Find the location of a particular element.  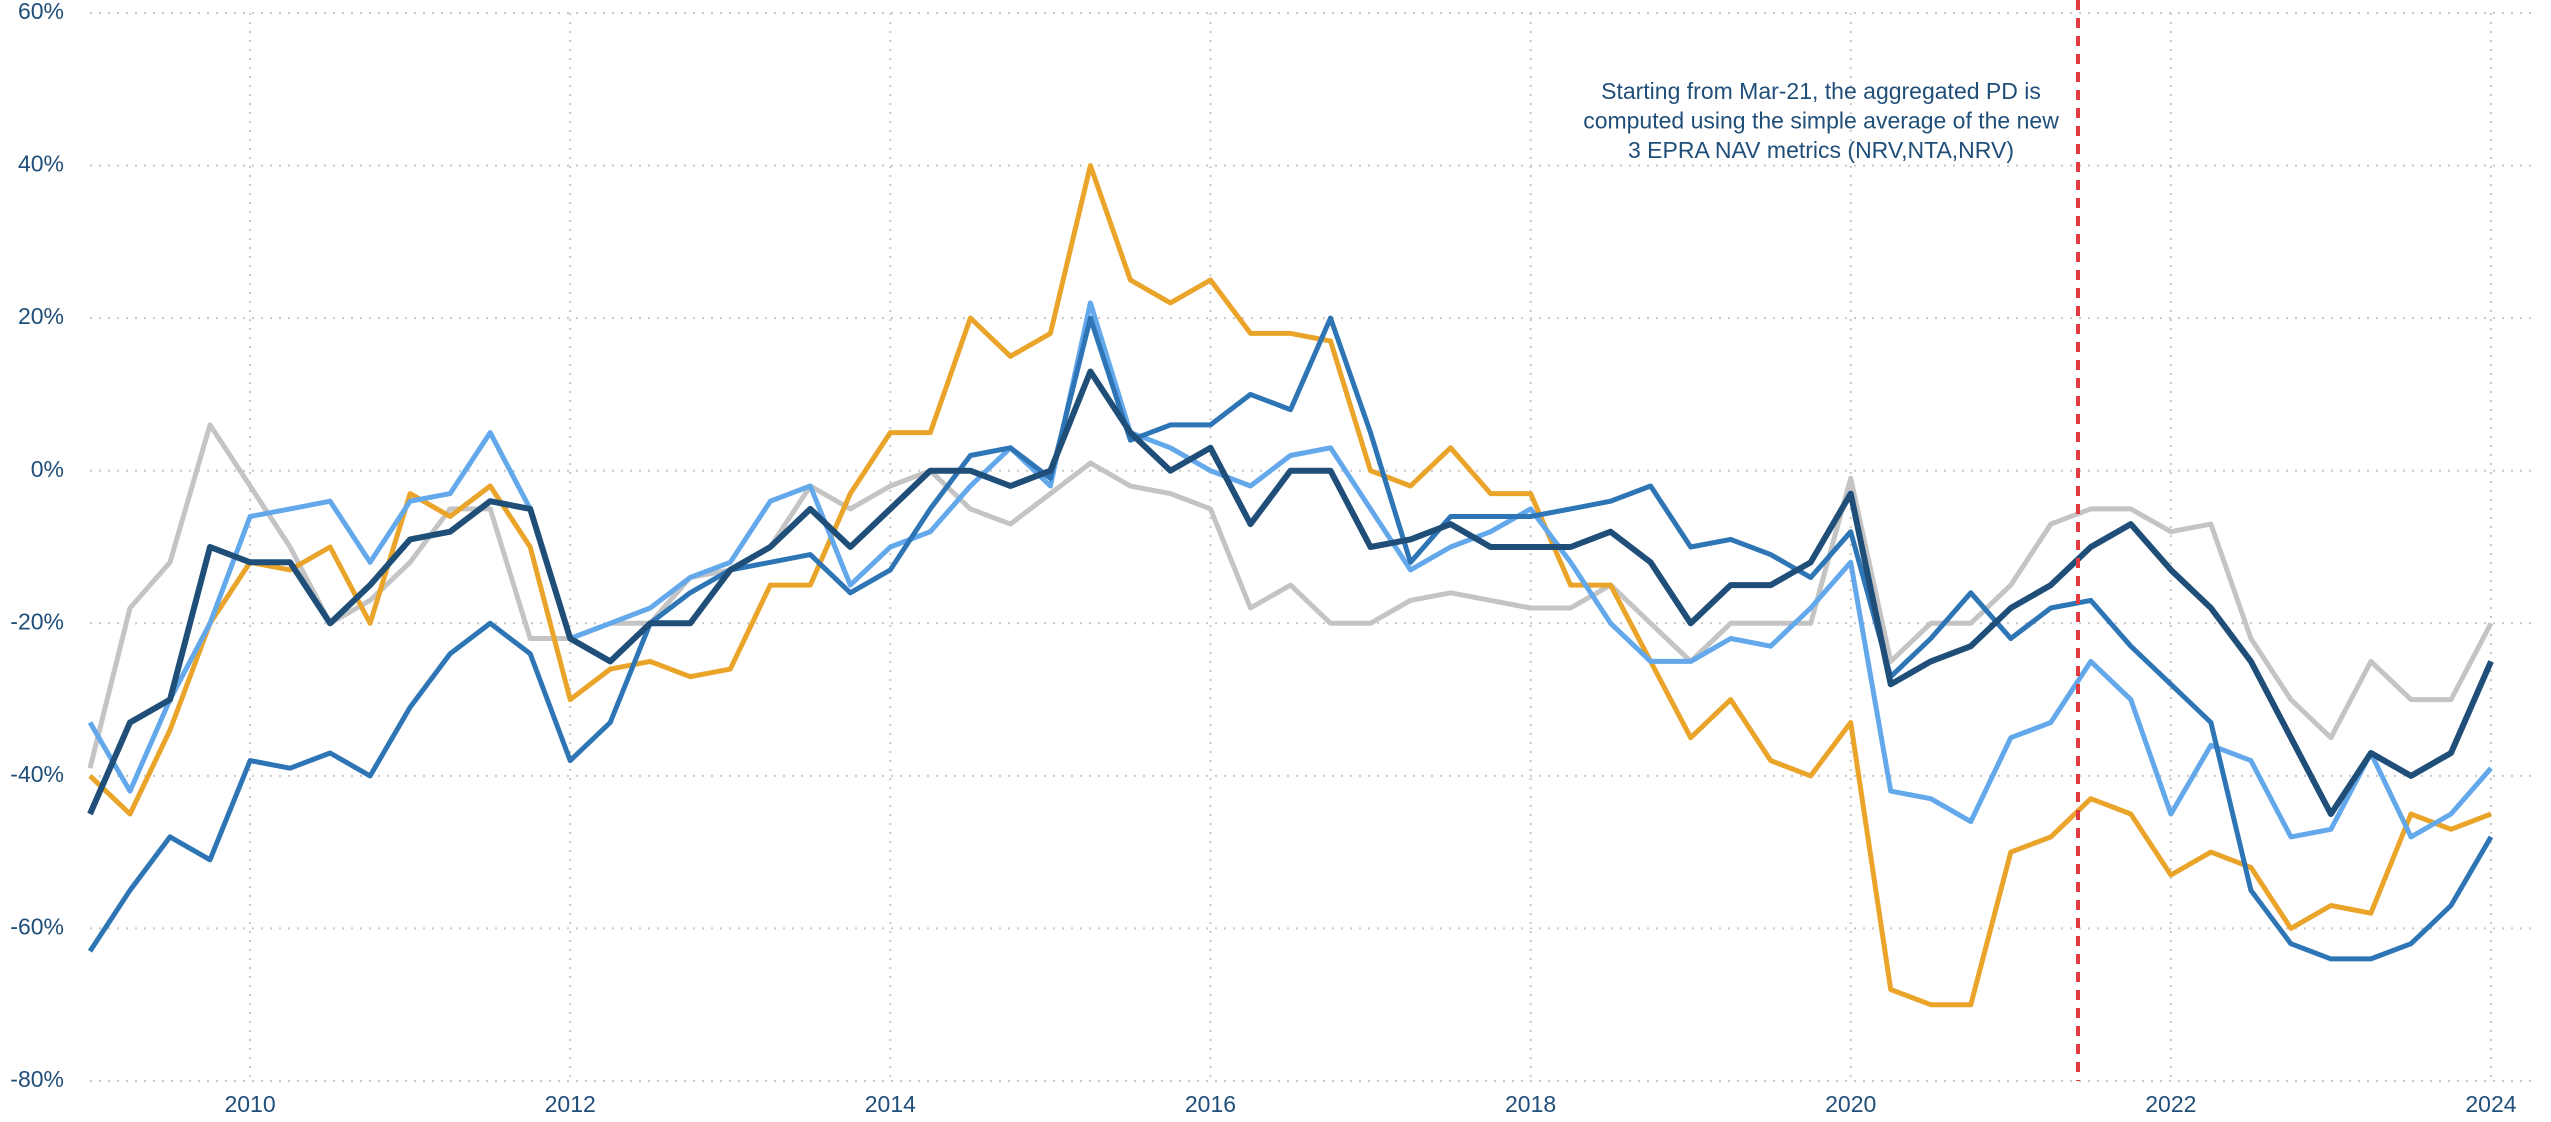

x-tick-label: 2014 is located at coordinates (890, 1104).